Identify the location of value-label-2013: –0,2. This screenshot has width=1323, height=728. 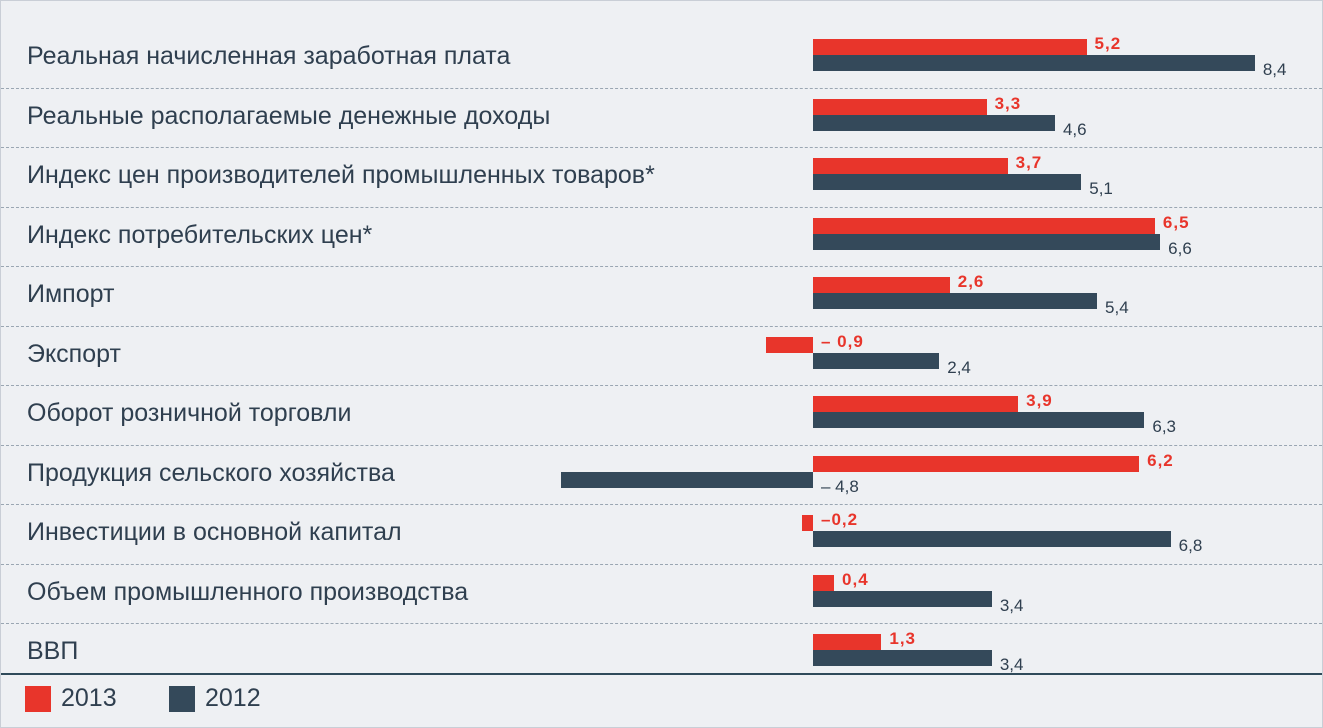
(840, 519).